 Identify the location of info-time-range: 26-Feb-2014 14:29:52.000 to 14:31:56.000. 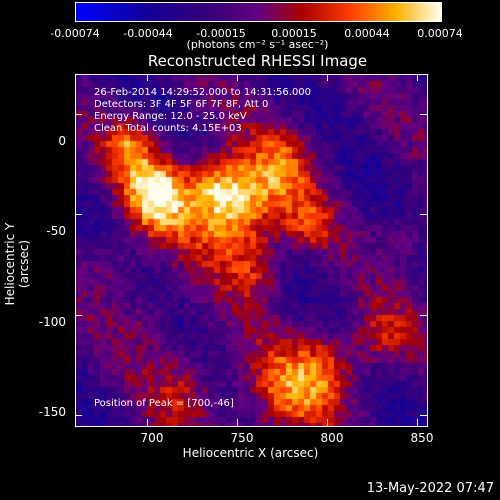
(203, 92).